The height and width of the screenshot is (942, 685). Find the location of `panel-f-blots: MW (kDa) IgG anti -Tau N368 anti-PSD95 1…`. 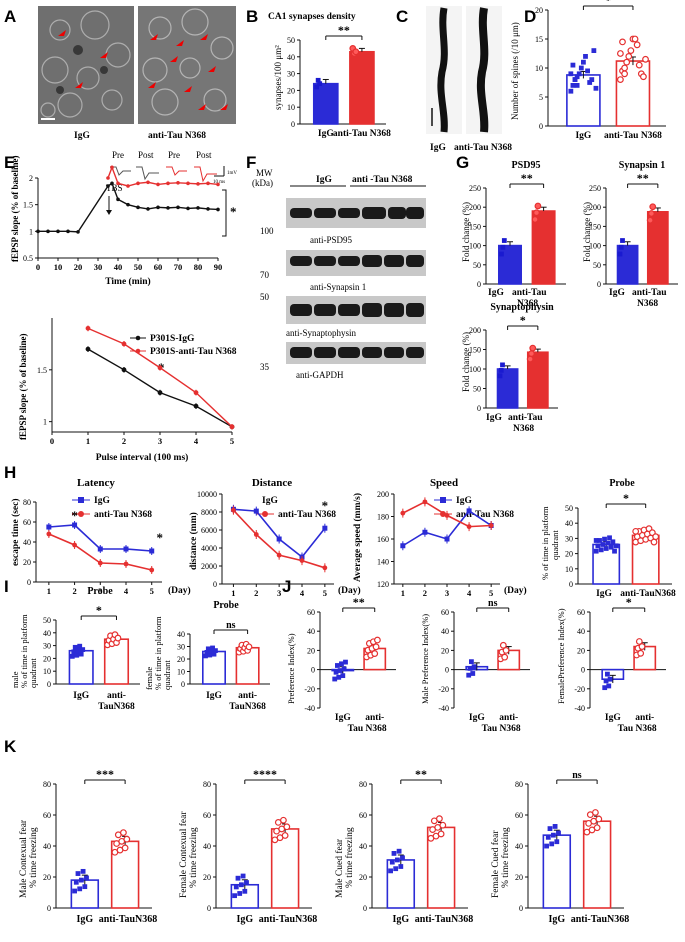

panel-f-blots: MW (kDa) IgG anti -Tau N368 anti-PSD95 1… is located at coordinates (339, 274).